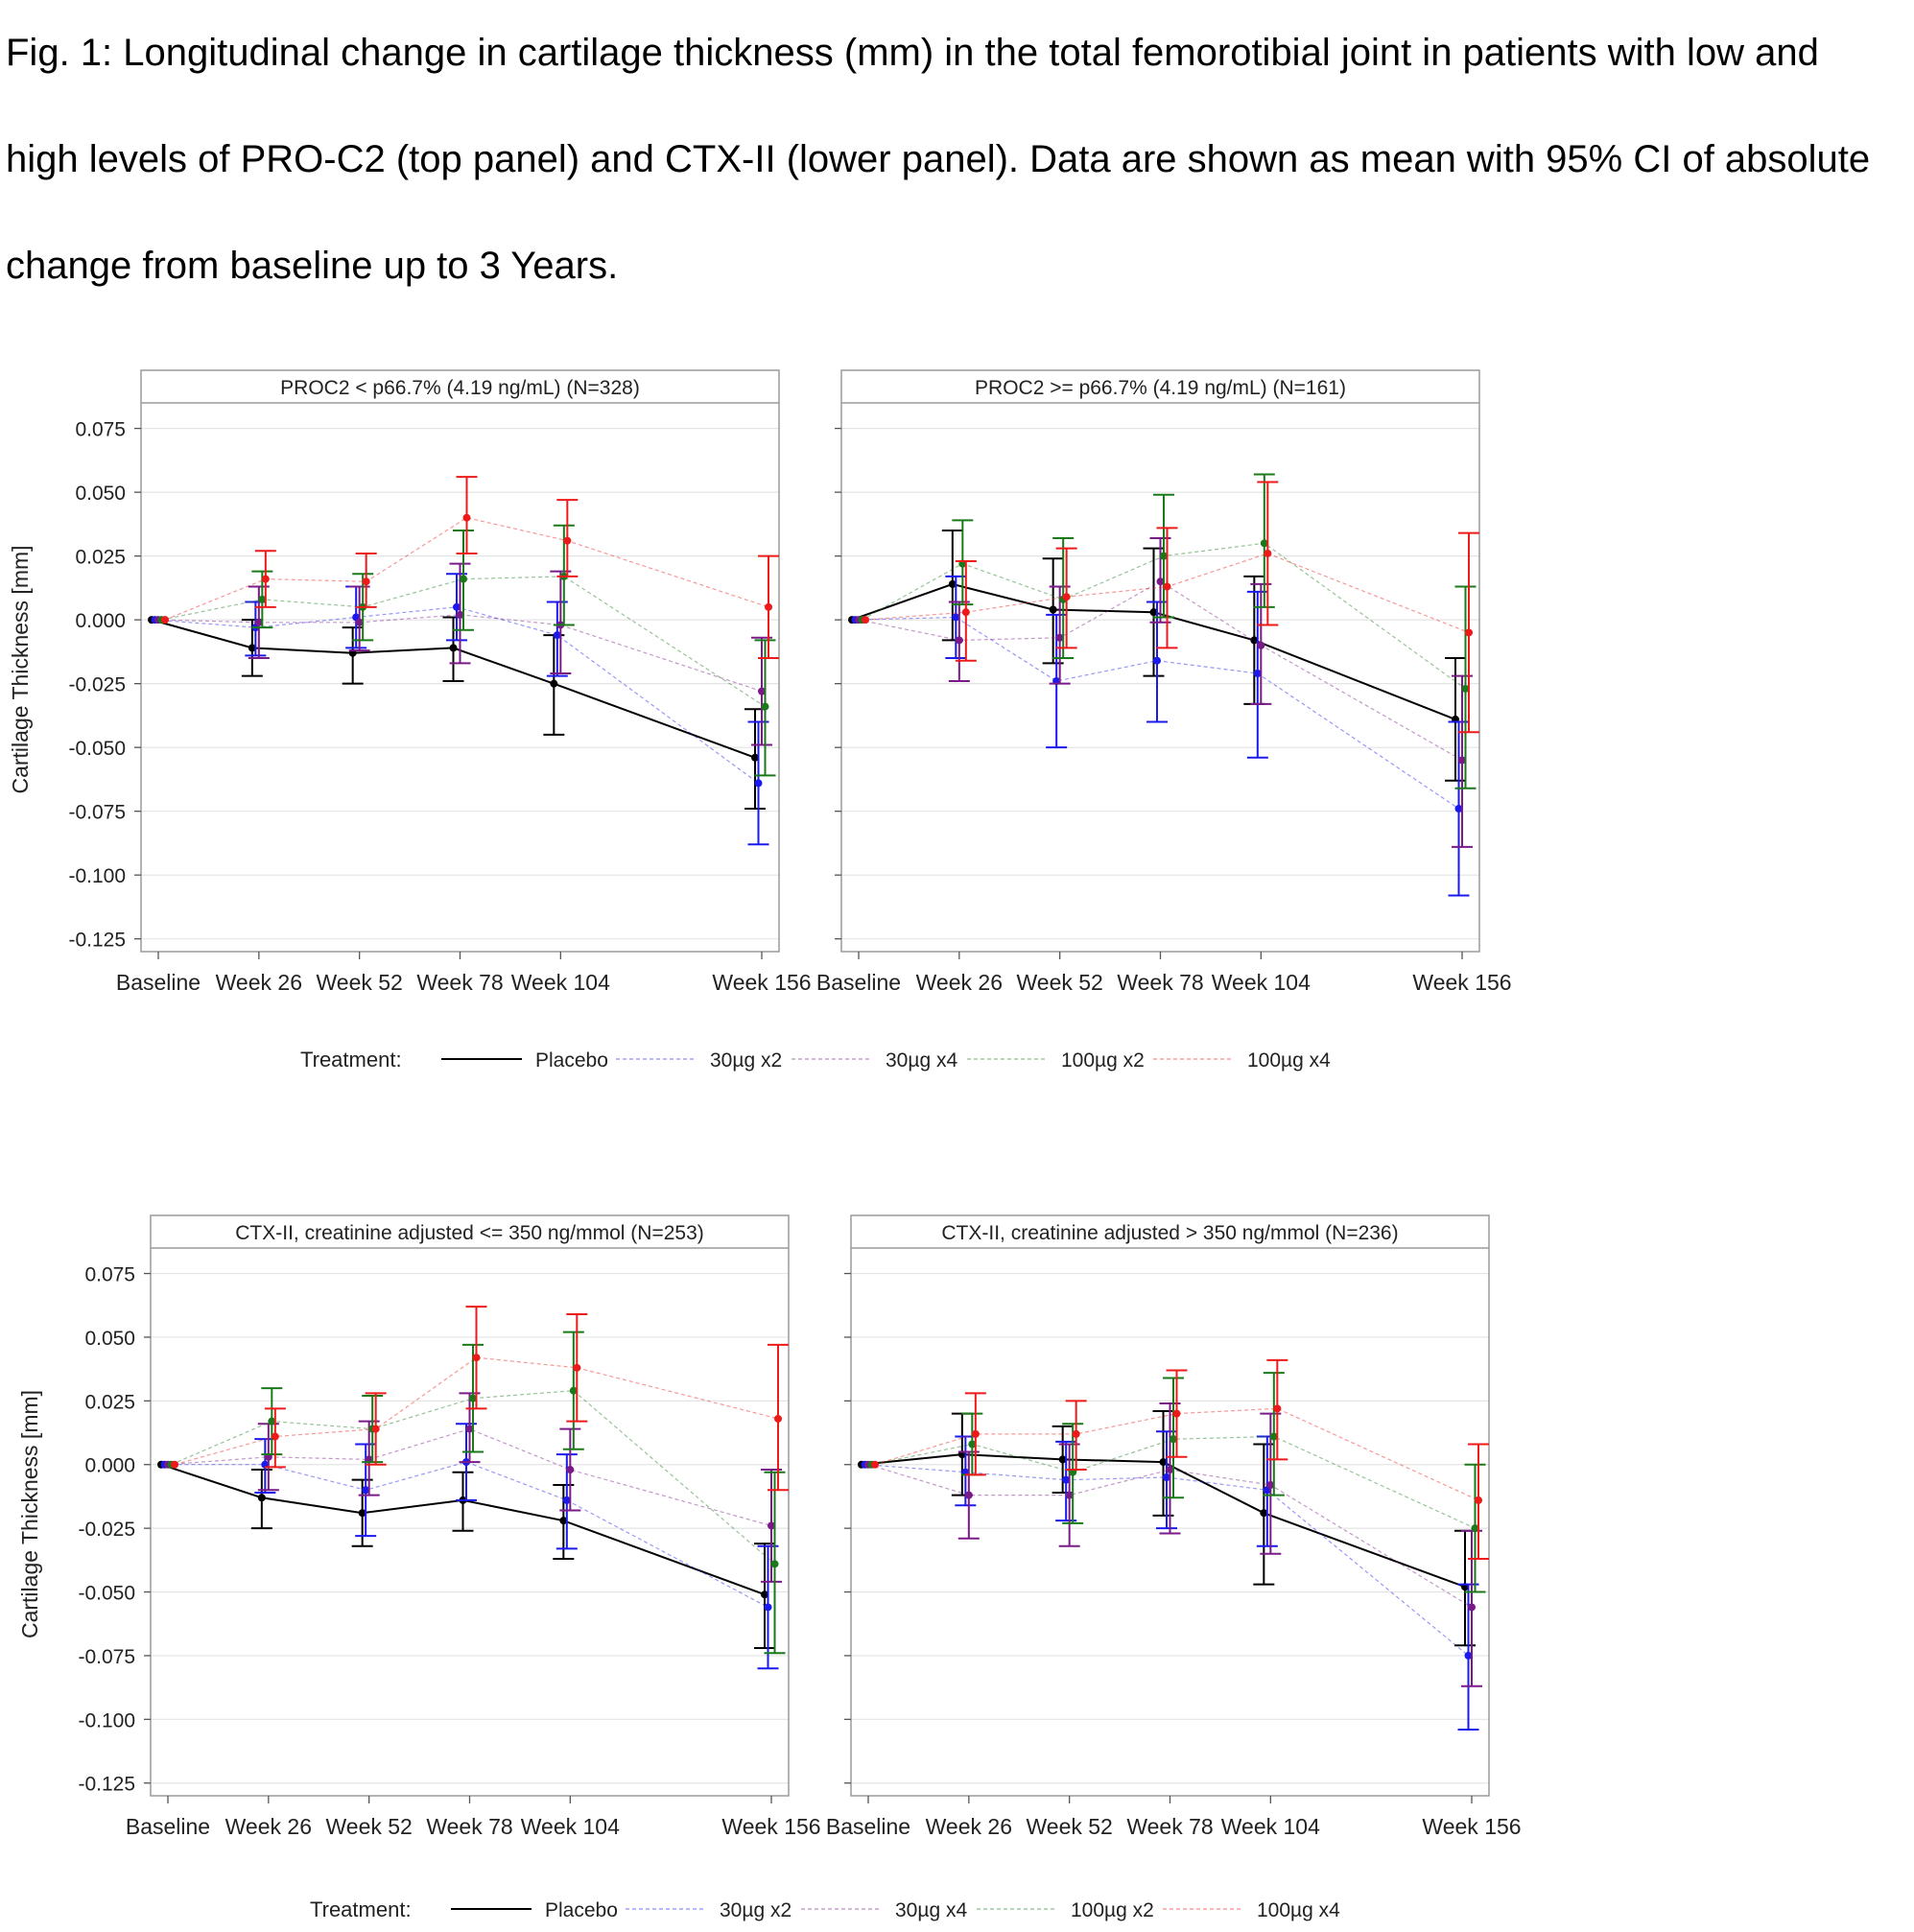 This screenshot has height=1932, width=1914. What do you see at coordinates (110, 1466) in the screenshot?
I see `y-tick-label: 0.000` at bounding box center [110, 1466].